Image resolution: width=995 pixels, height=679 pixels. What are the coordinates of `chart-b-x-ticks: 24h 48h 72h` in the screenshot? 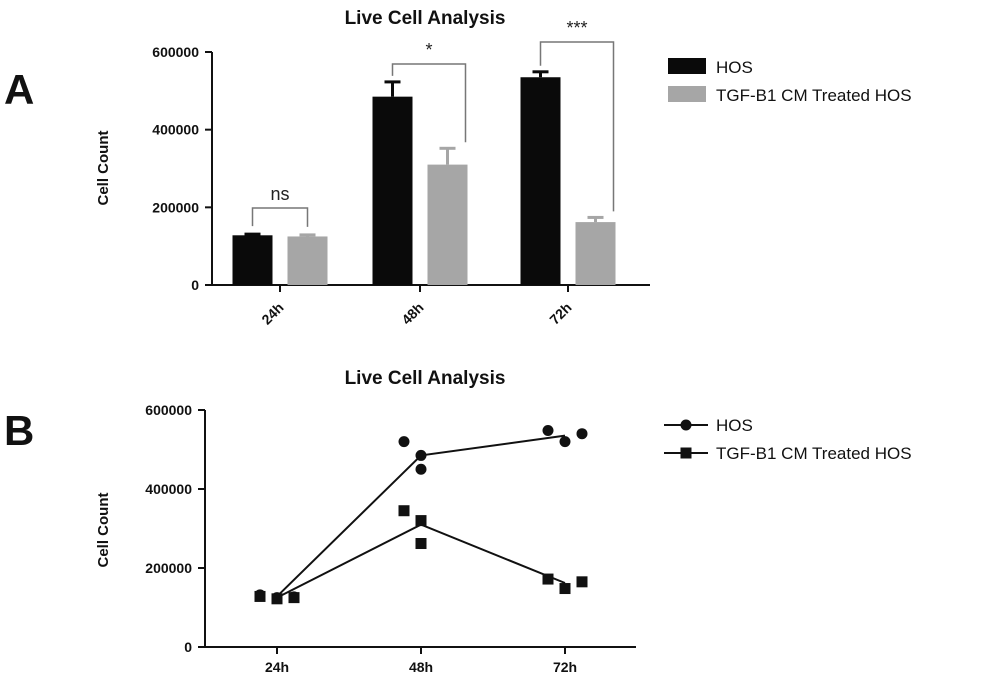 It's located at (421, 661).